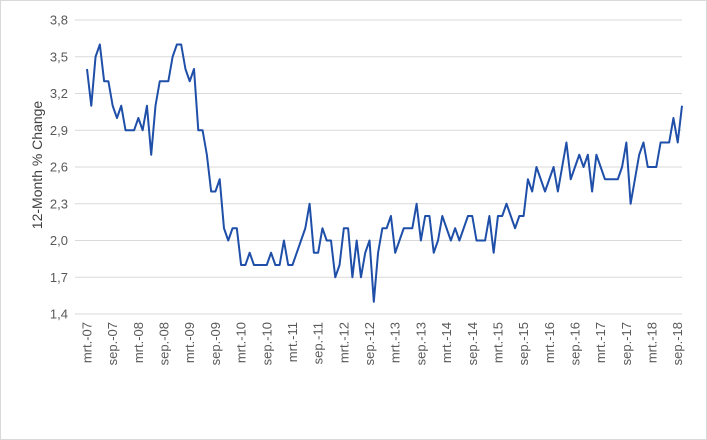 This screenshot has height=440, width=707. I want to click on x-tick-label: sep.-14, so click(472, 343).